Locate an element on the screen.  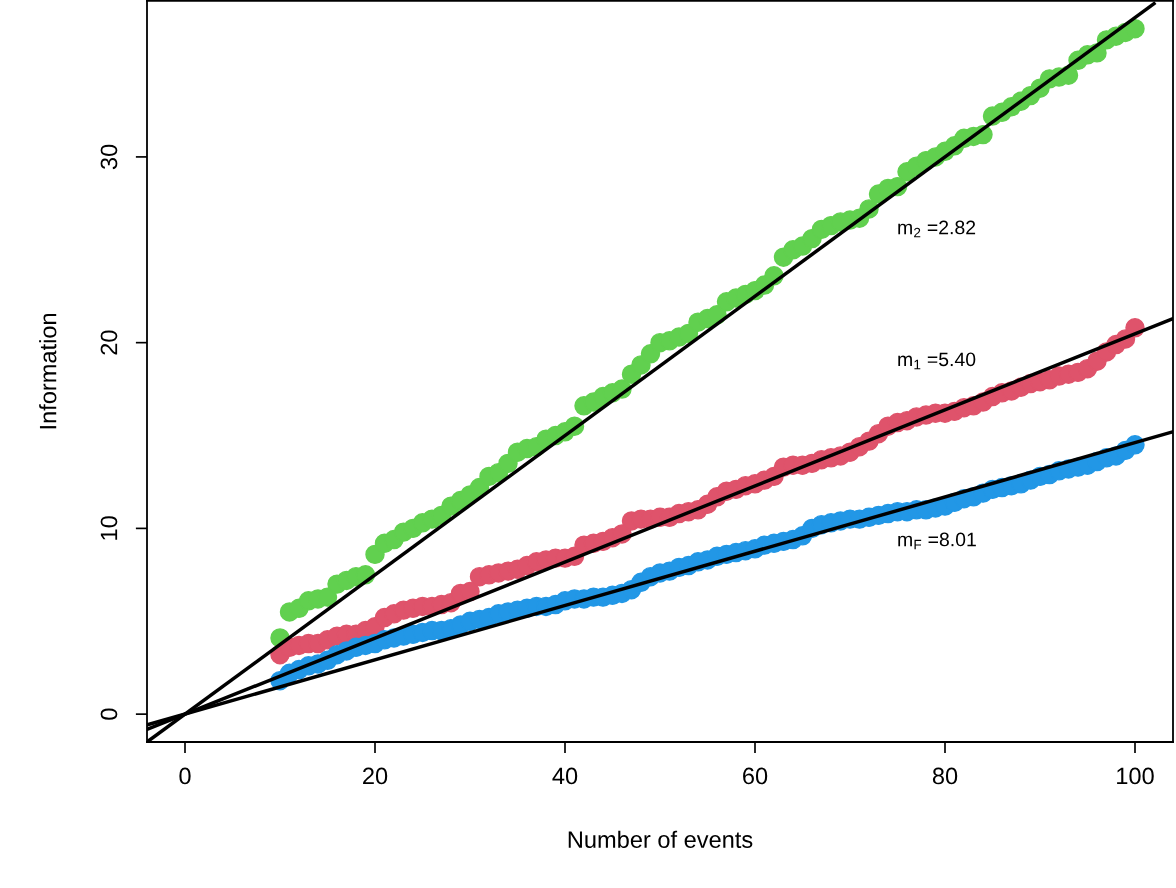
annotation: m$_{2}$ =2.82 is located at coordinates (937, 229).